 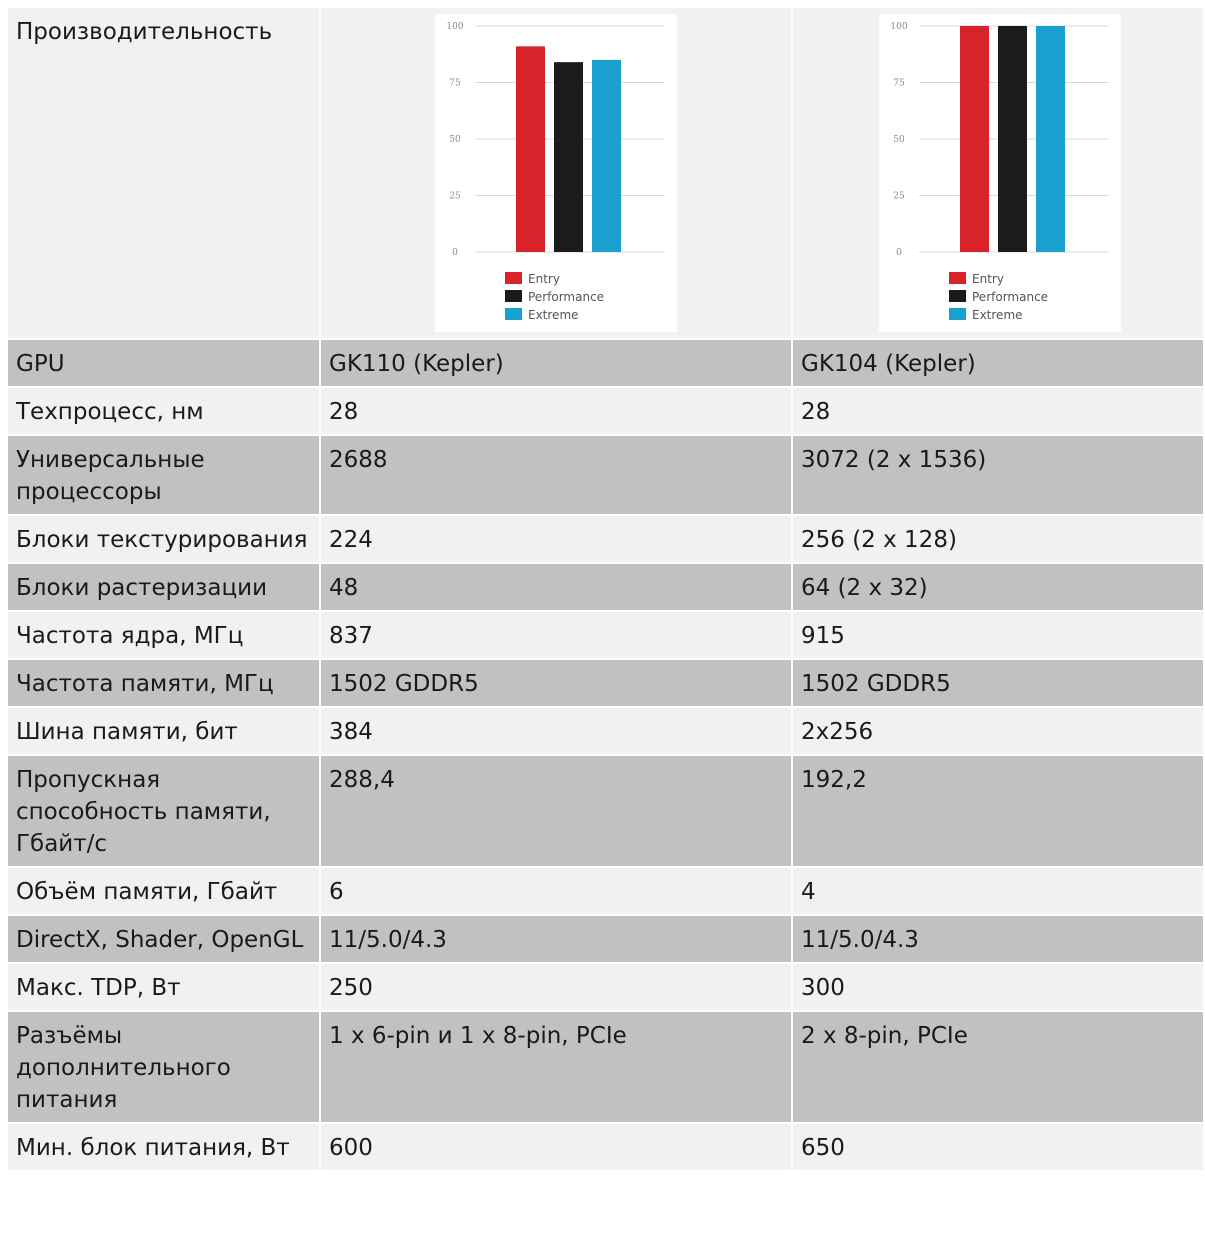 What do you see at coordinates (557, 732) in the screenshot?
I see `gk110-value: 384` at bounding box center [557, 732].